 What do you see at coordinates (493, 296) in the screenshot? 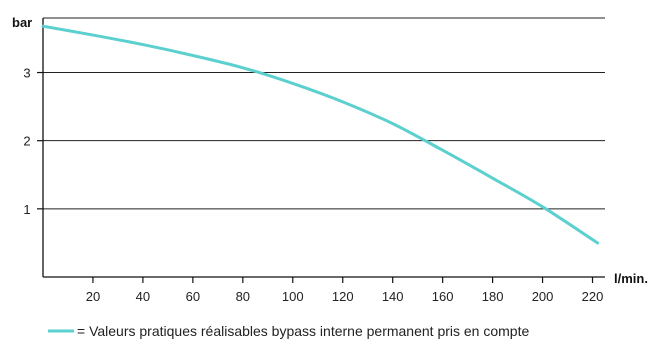
I see `x-tick-label-180: 180` at bounding box center [493, 296].